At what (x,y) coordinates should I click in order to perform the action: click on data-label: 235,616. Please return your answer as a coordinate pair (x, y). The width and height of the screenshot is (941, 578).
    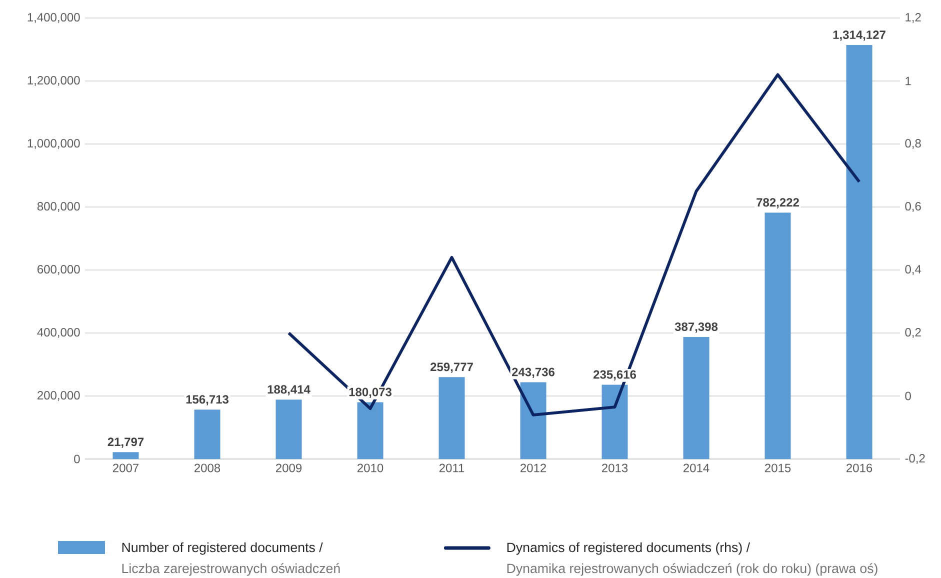
    Looking at the image, I should click on (614, 375).